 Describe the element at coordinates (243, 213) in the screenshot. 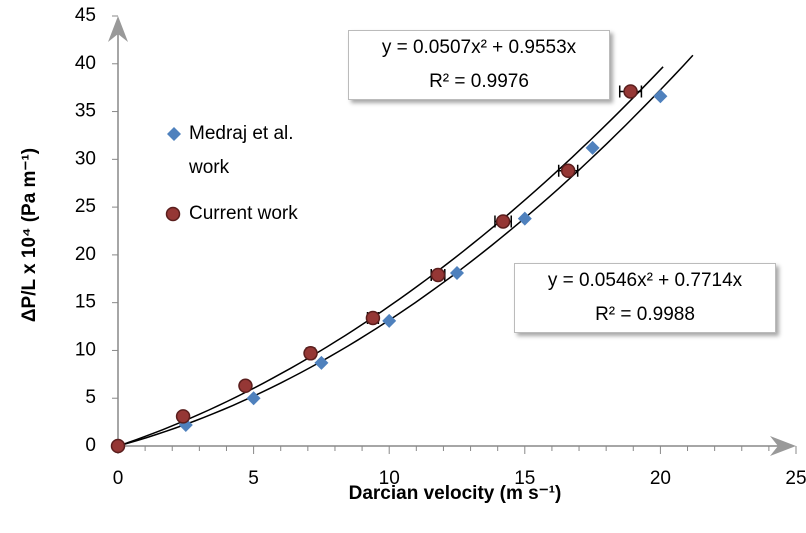

I see `legend-label: Current work` at that location.